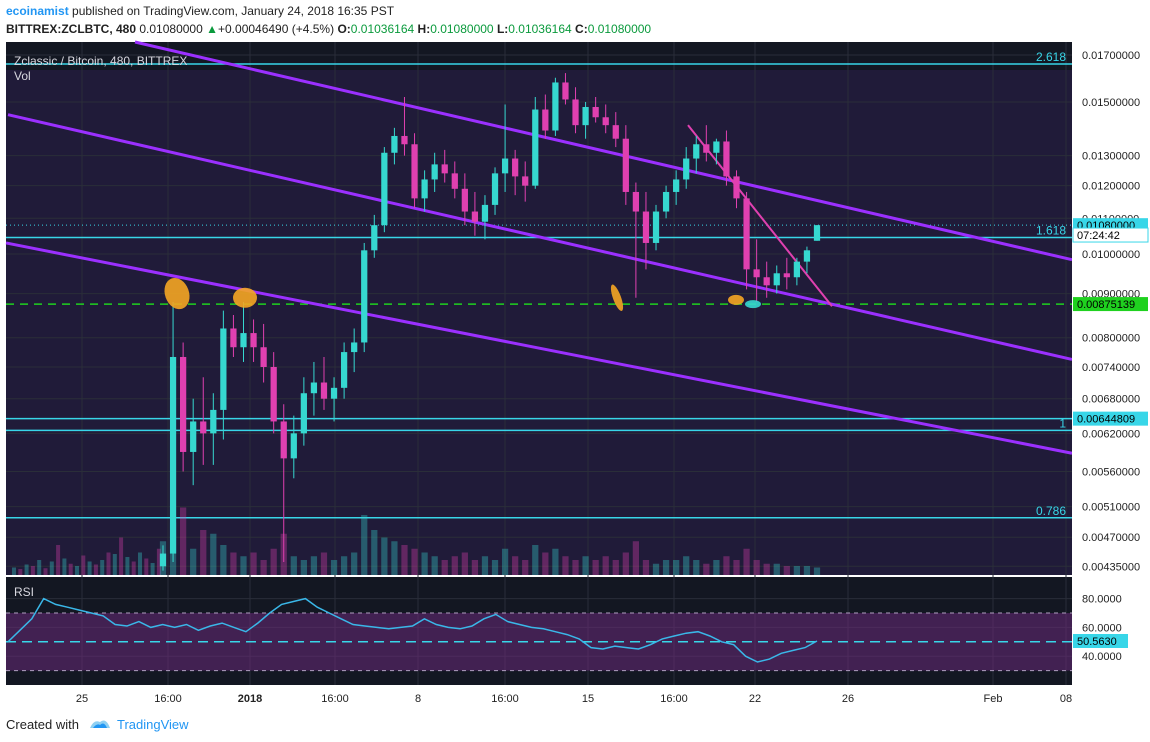  What do you see at coordinates (1051, 231) in the screenshot?
I see `fib-level-label: 1.618` at bounding box center [1051, 231].